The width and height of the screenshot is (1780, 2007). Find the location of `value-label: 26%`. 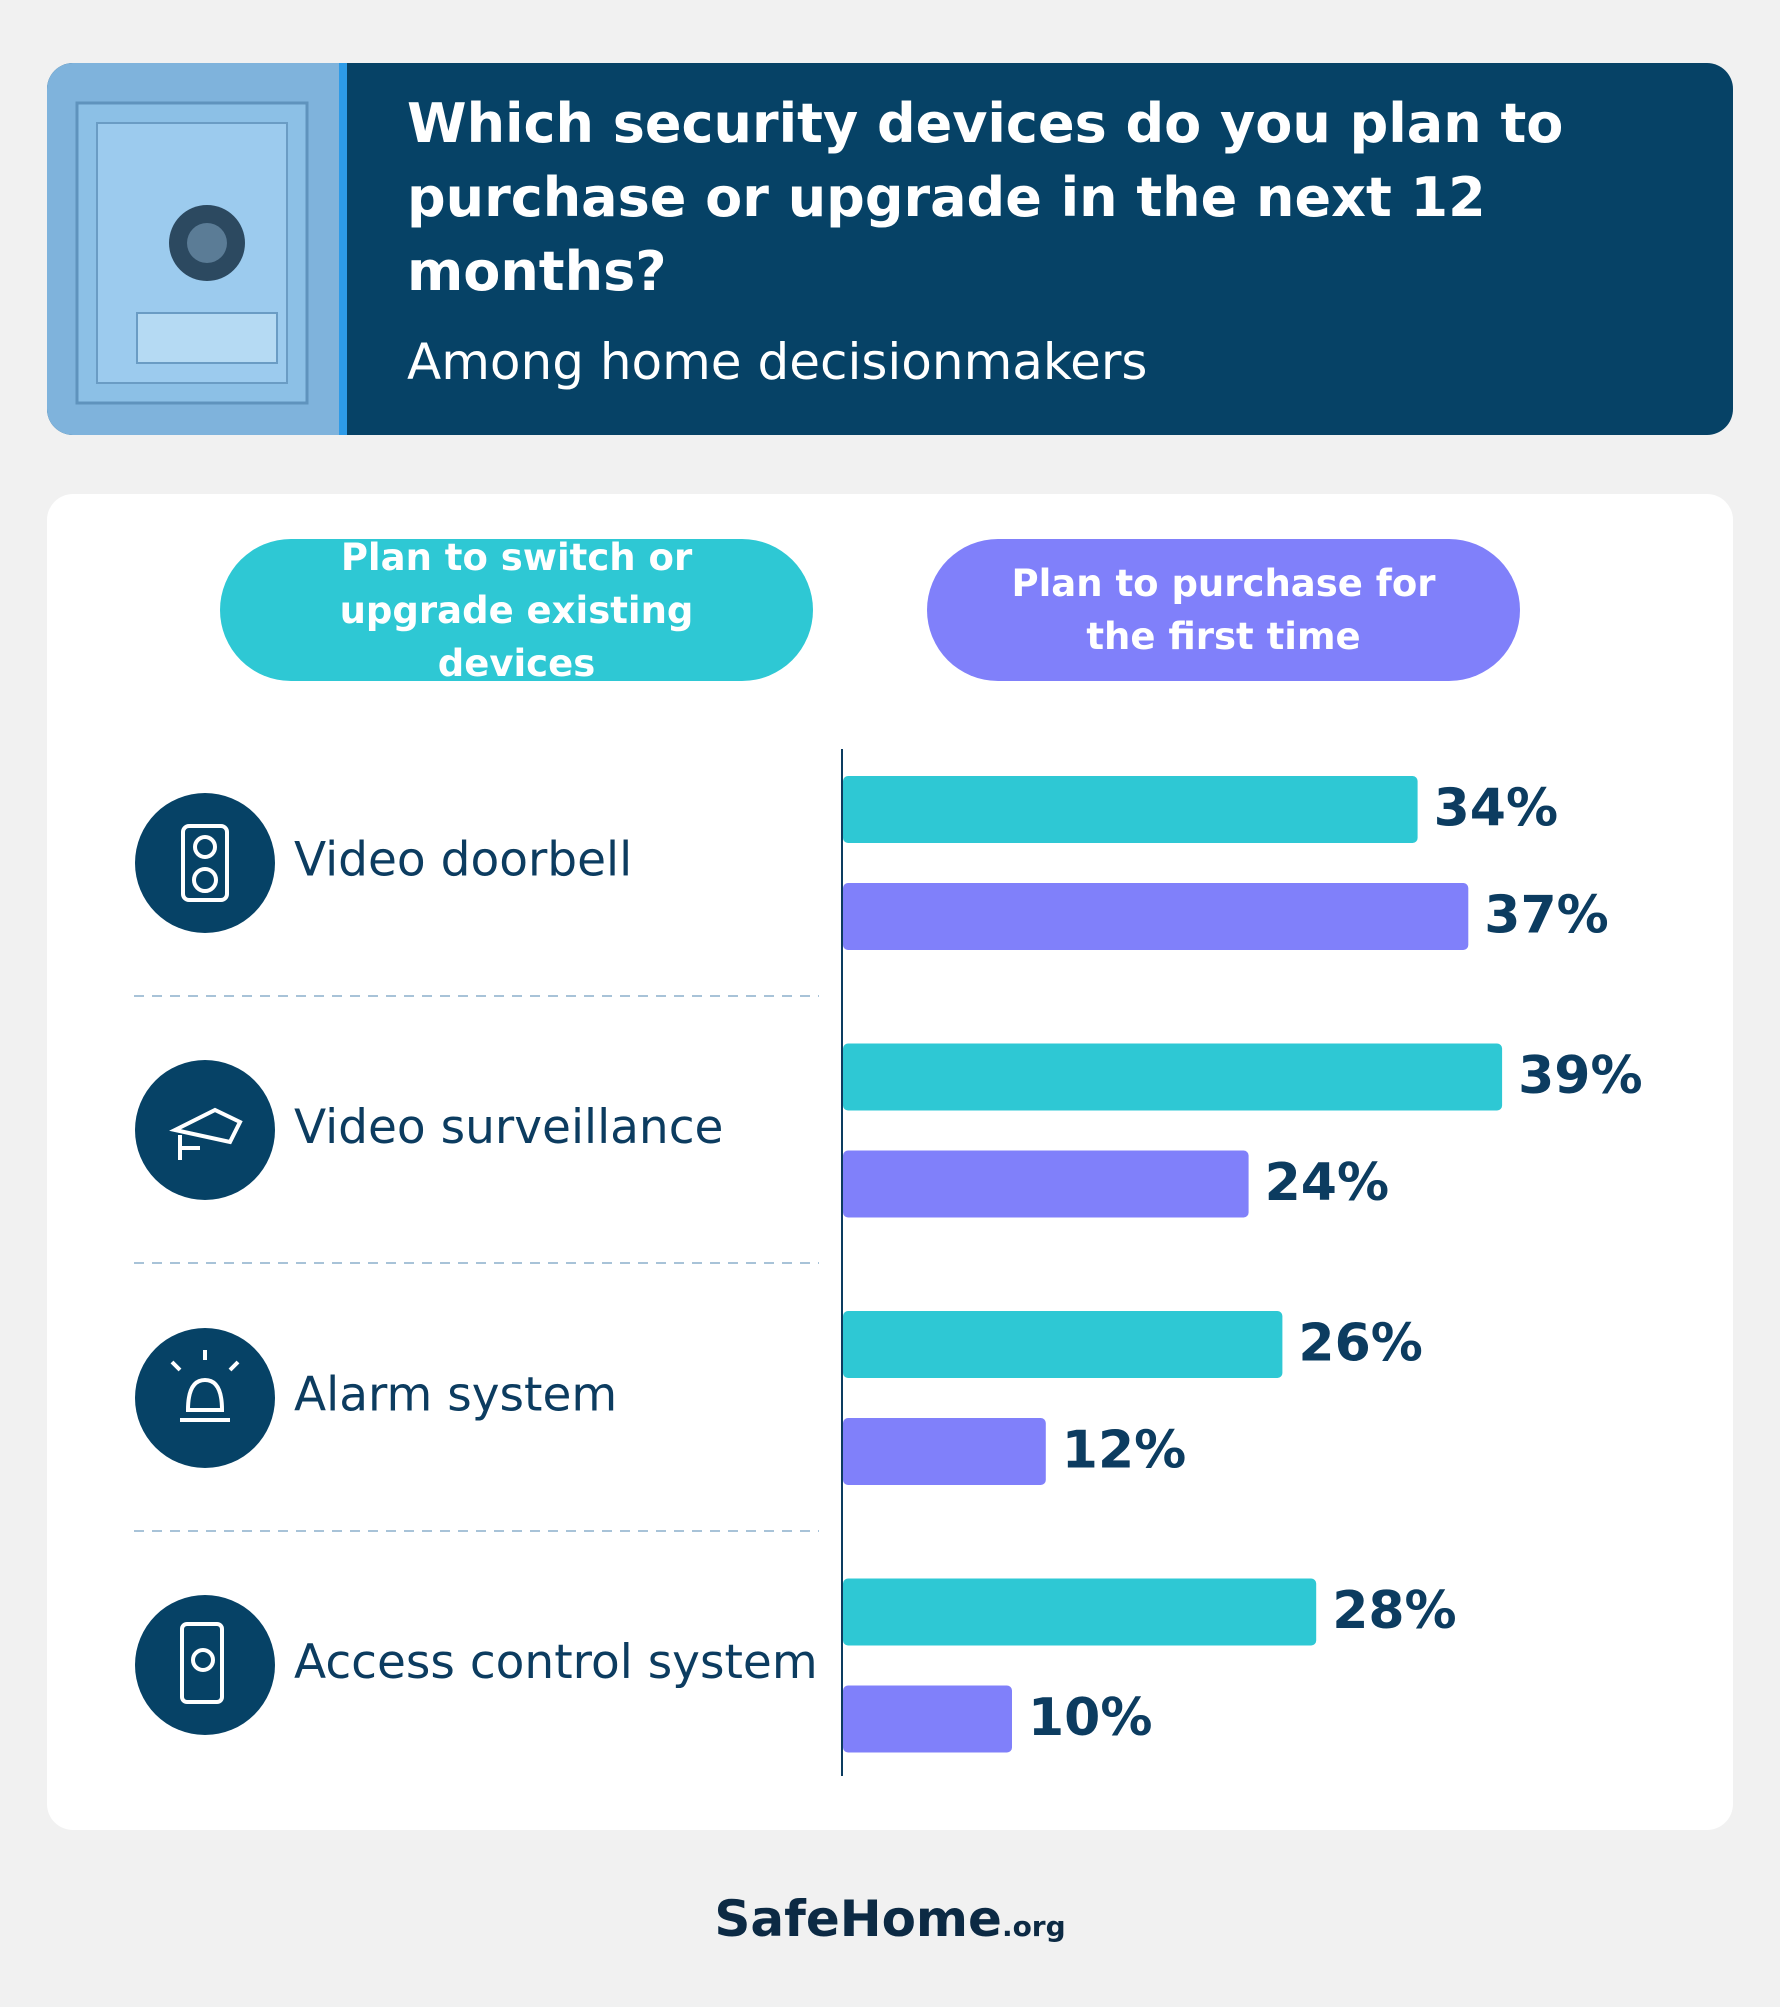

value-label: 26% is located at coordinates (1360, 1344).